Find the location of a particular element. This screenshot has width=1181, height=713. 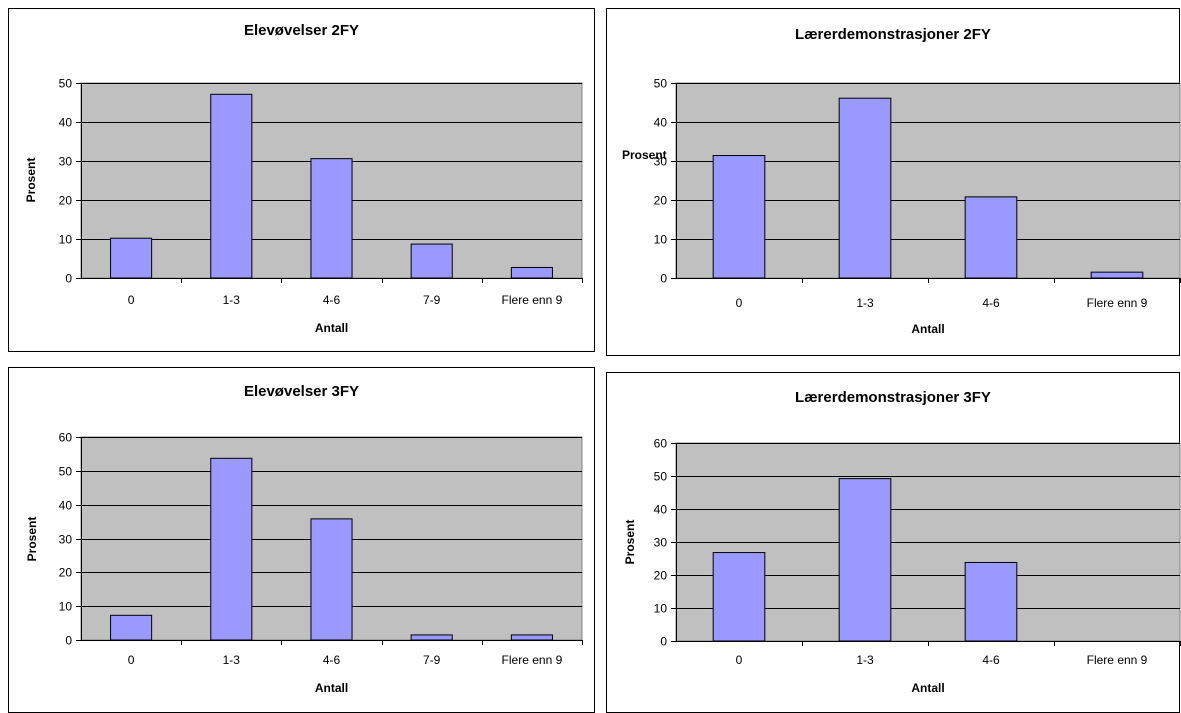

chart-title: Lærerdemonstrasjoner 3FY is located at coordinates (893, 397).